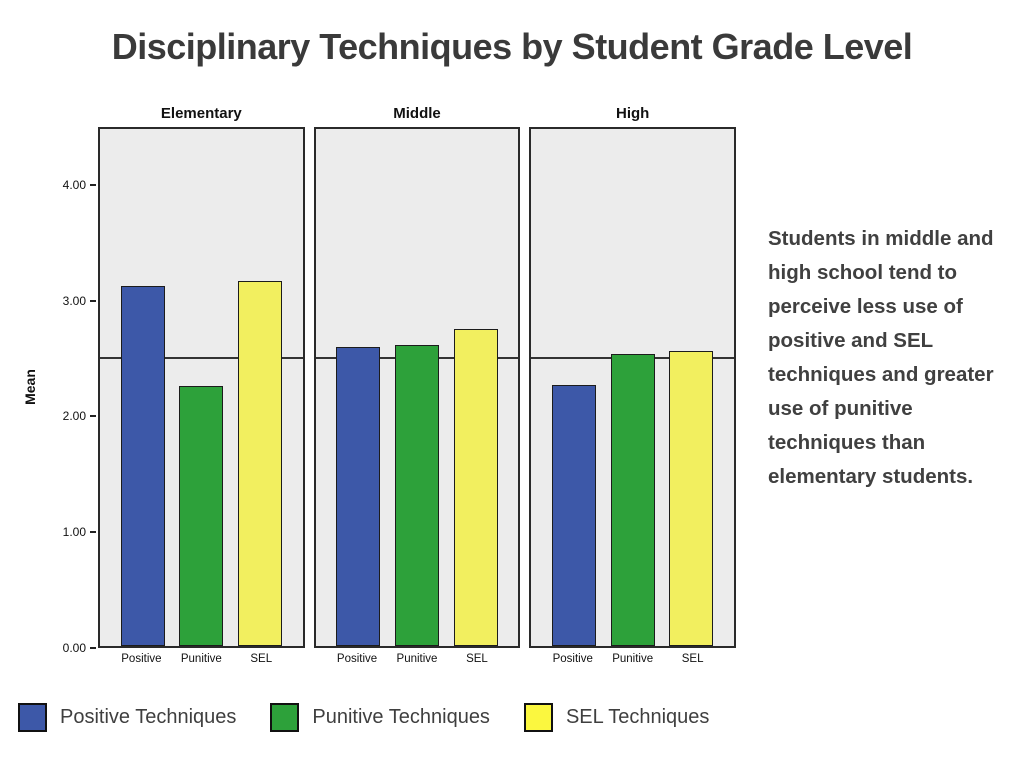  Describe the element at coordinates (201, 113) in the screenshot. I see `panel-title: Elementary` at that location.